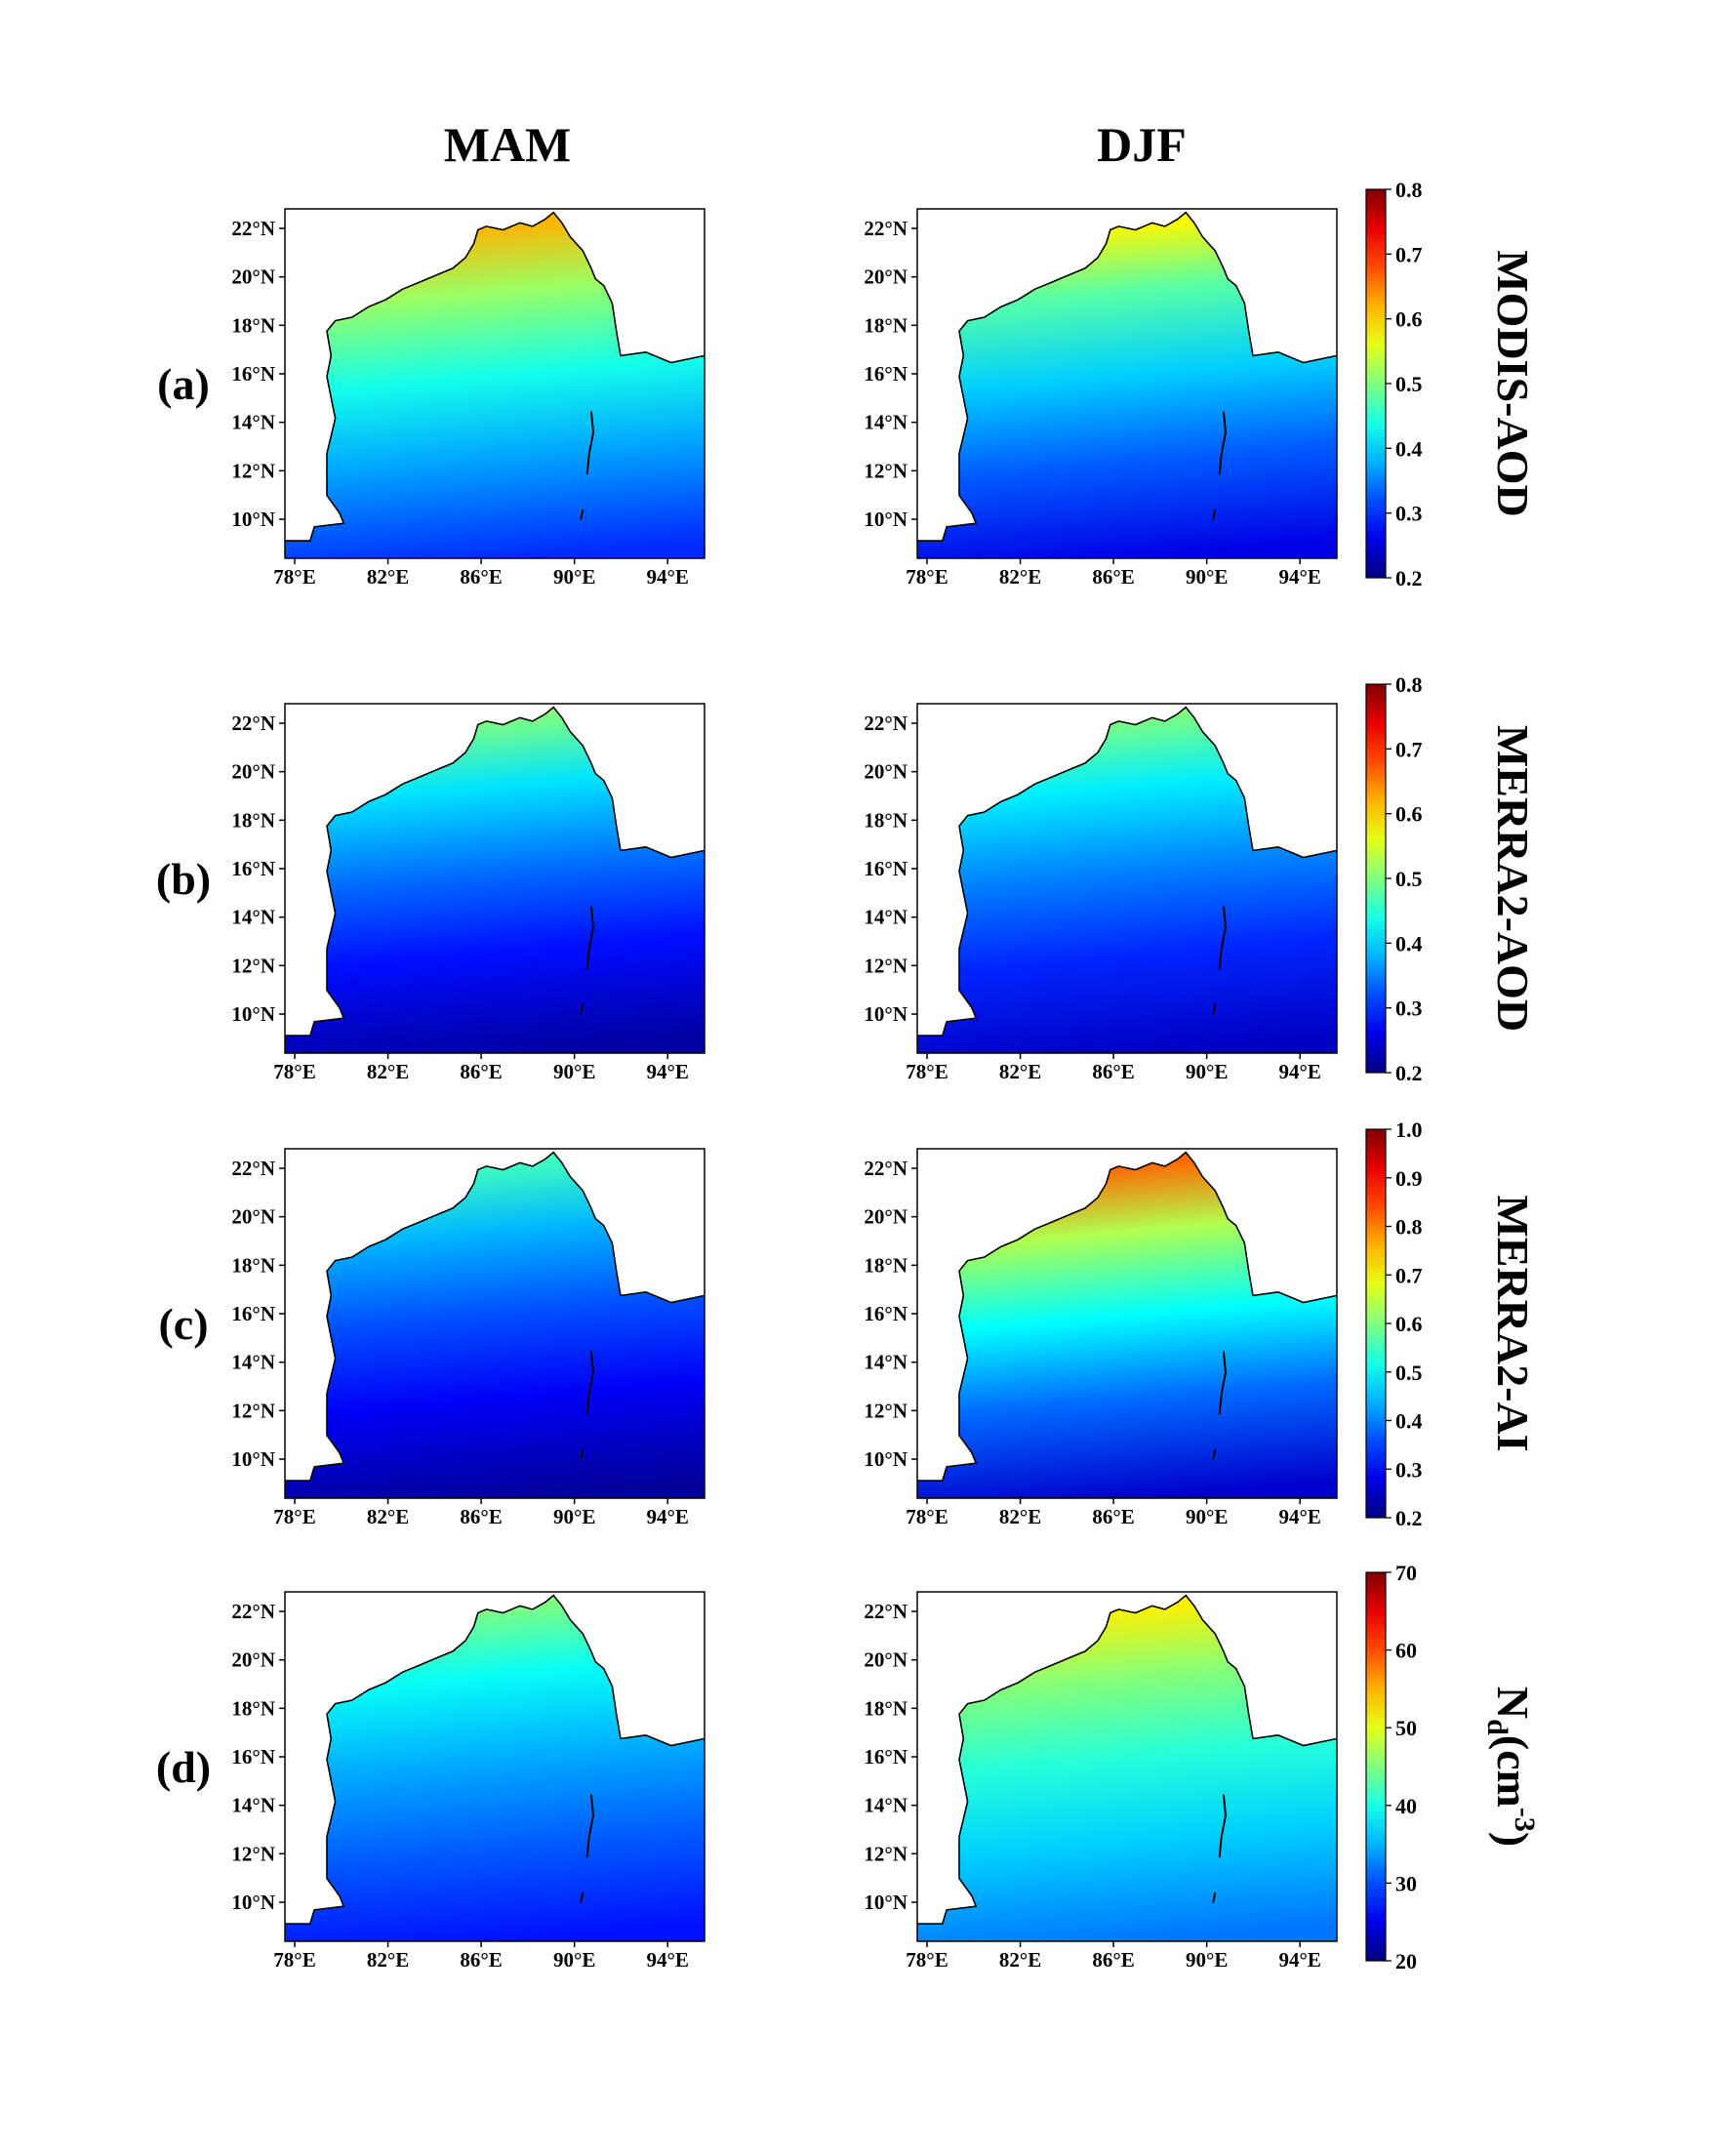 The image size is (1734, 2156). What do you see at coordinates (1513, 878) in the screenshot?
I see `variable-label: MERRA2-AOD` at bounding box center [1513, 878].